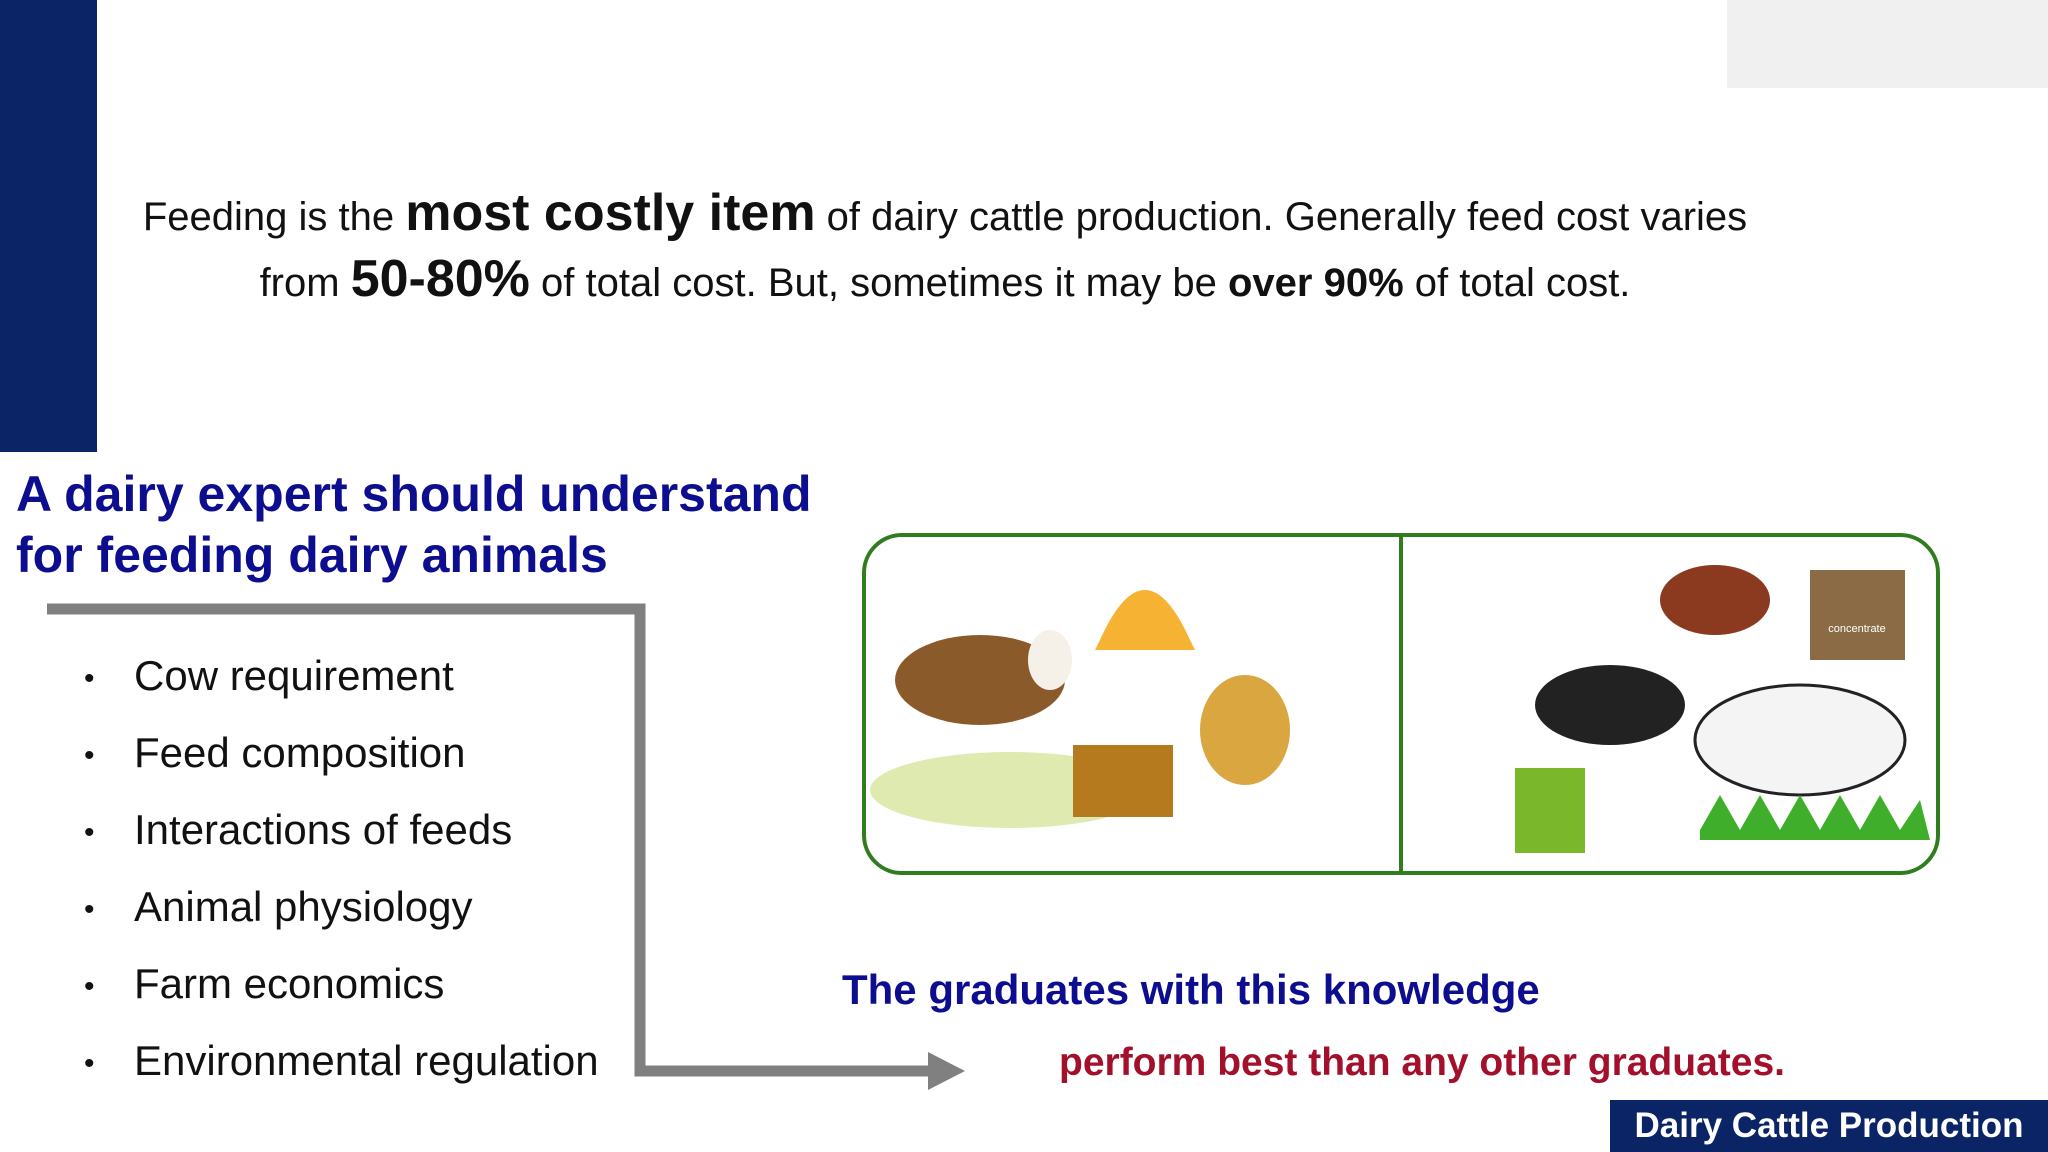  What do you see at coordinates (610, 213) in the screenshot?
I see `intro-emphasis: most costly item` at bounding box center [610, 213].